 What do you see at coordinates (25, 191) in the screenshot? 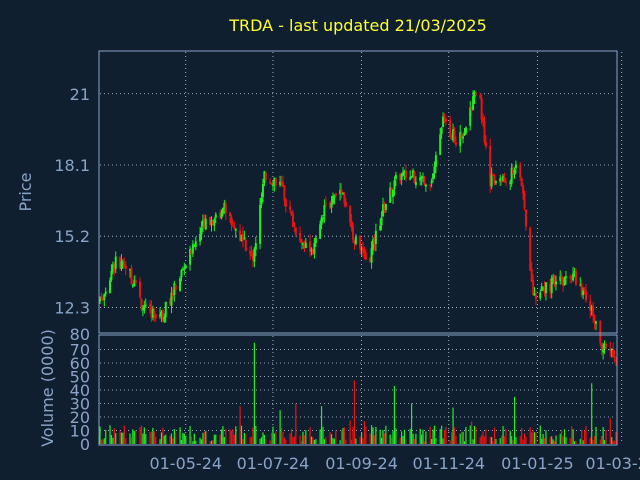
I see `price-axis-label: Price` at bounding box center [25, 191].